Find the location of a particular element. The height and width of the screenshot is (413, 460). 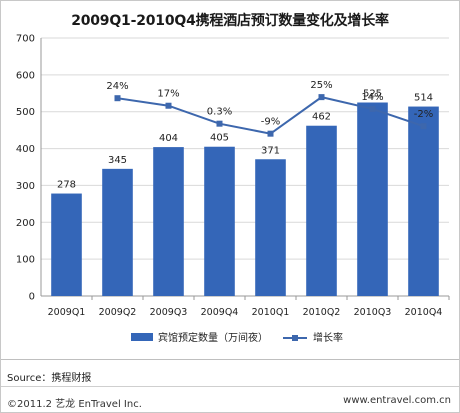

x-tick-label: 2009Q2 is located at coordinates (118, 312).